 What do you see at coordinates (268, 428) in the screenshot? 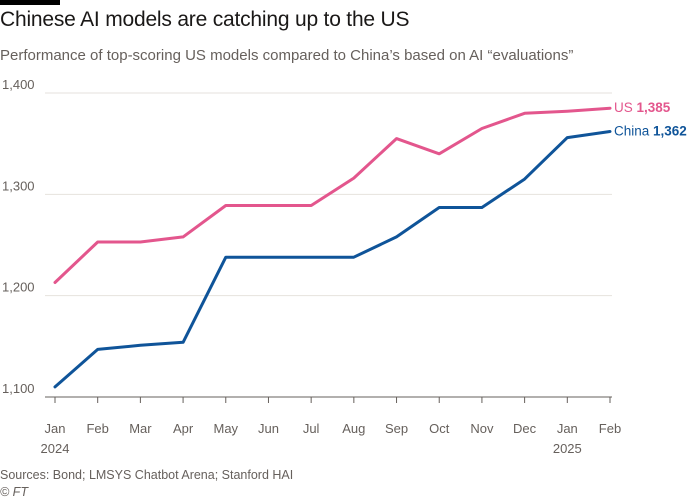
I see `x-tick-label: Jun` at bounding box center [268, 428].